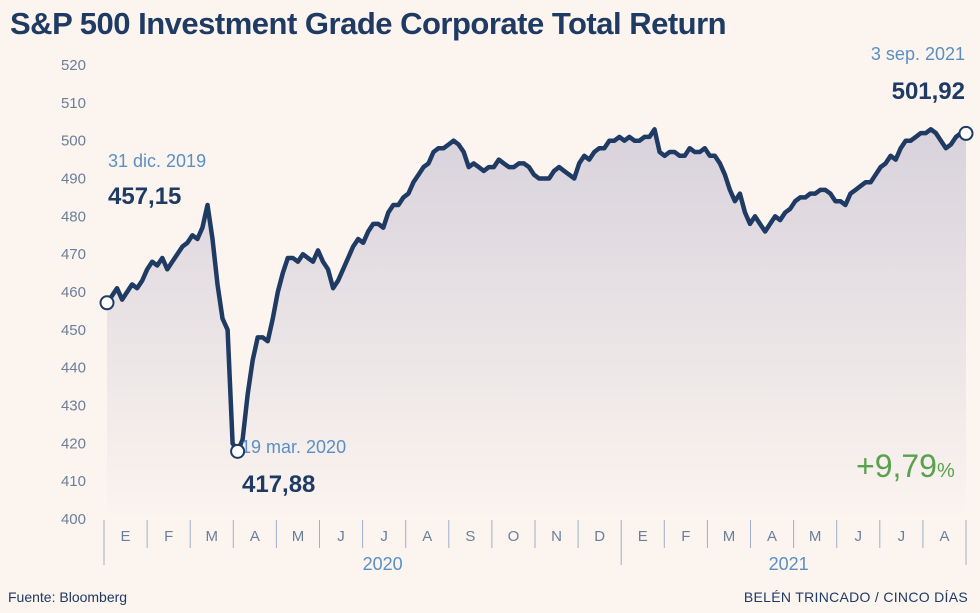 This screenshot has width=980, height=613. I want to click on y-tick-label: 490, so click(73, 179).